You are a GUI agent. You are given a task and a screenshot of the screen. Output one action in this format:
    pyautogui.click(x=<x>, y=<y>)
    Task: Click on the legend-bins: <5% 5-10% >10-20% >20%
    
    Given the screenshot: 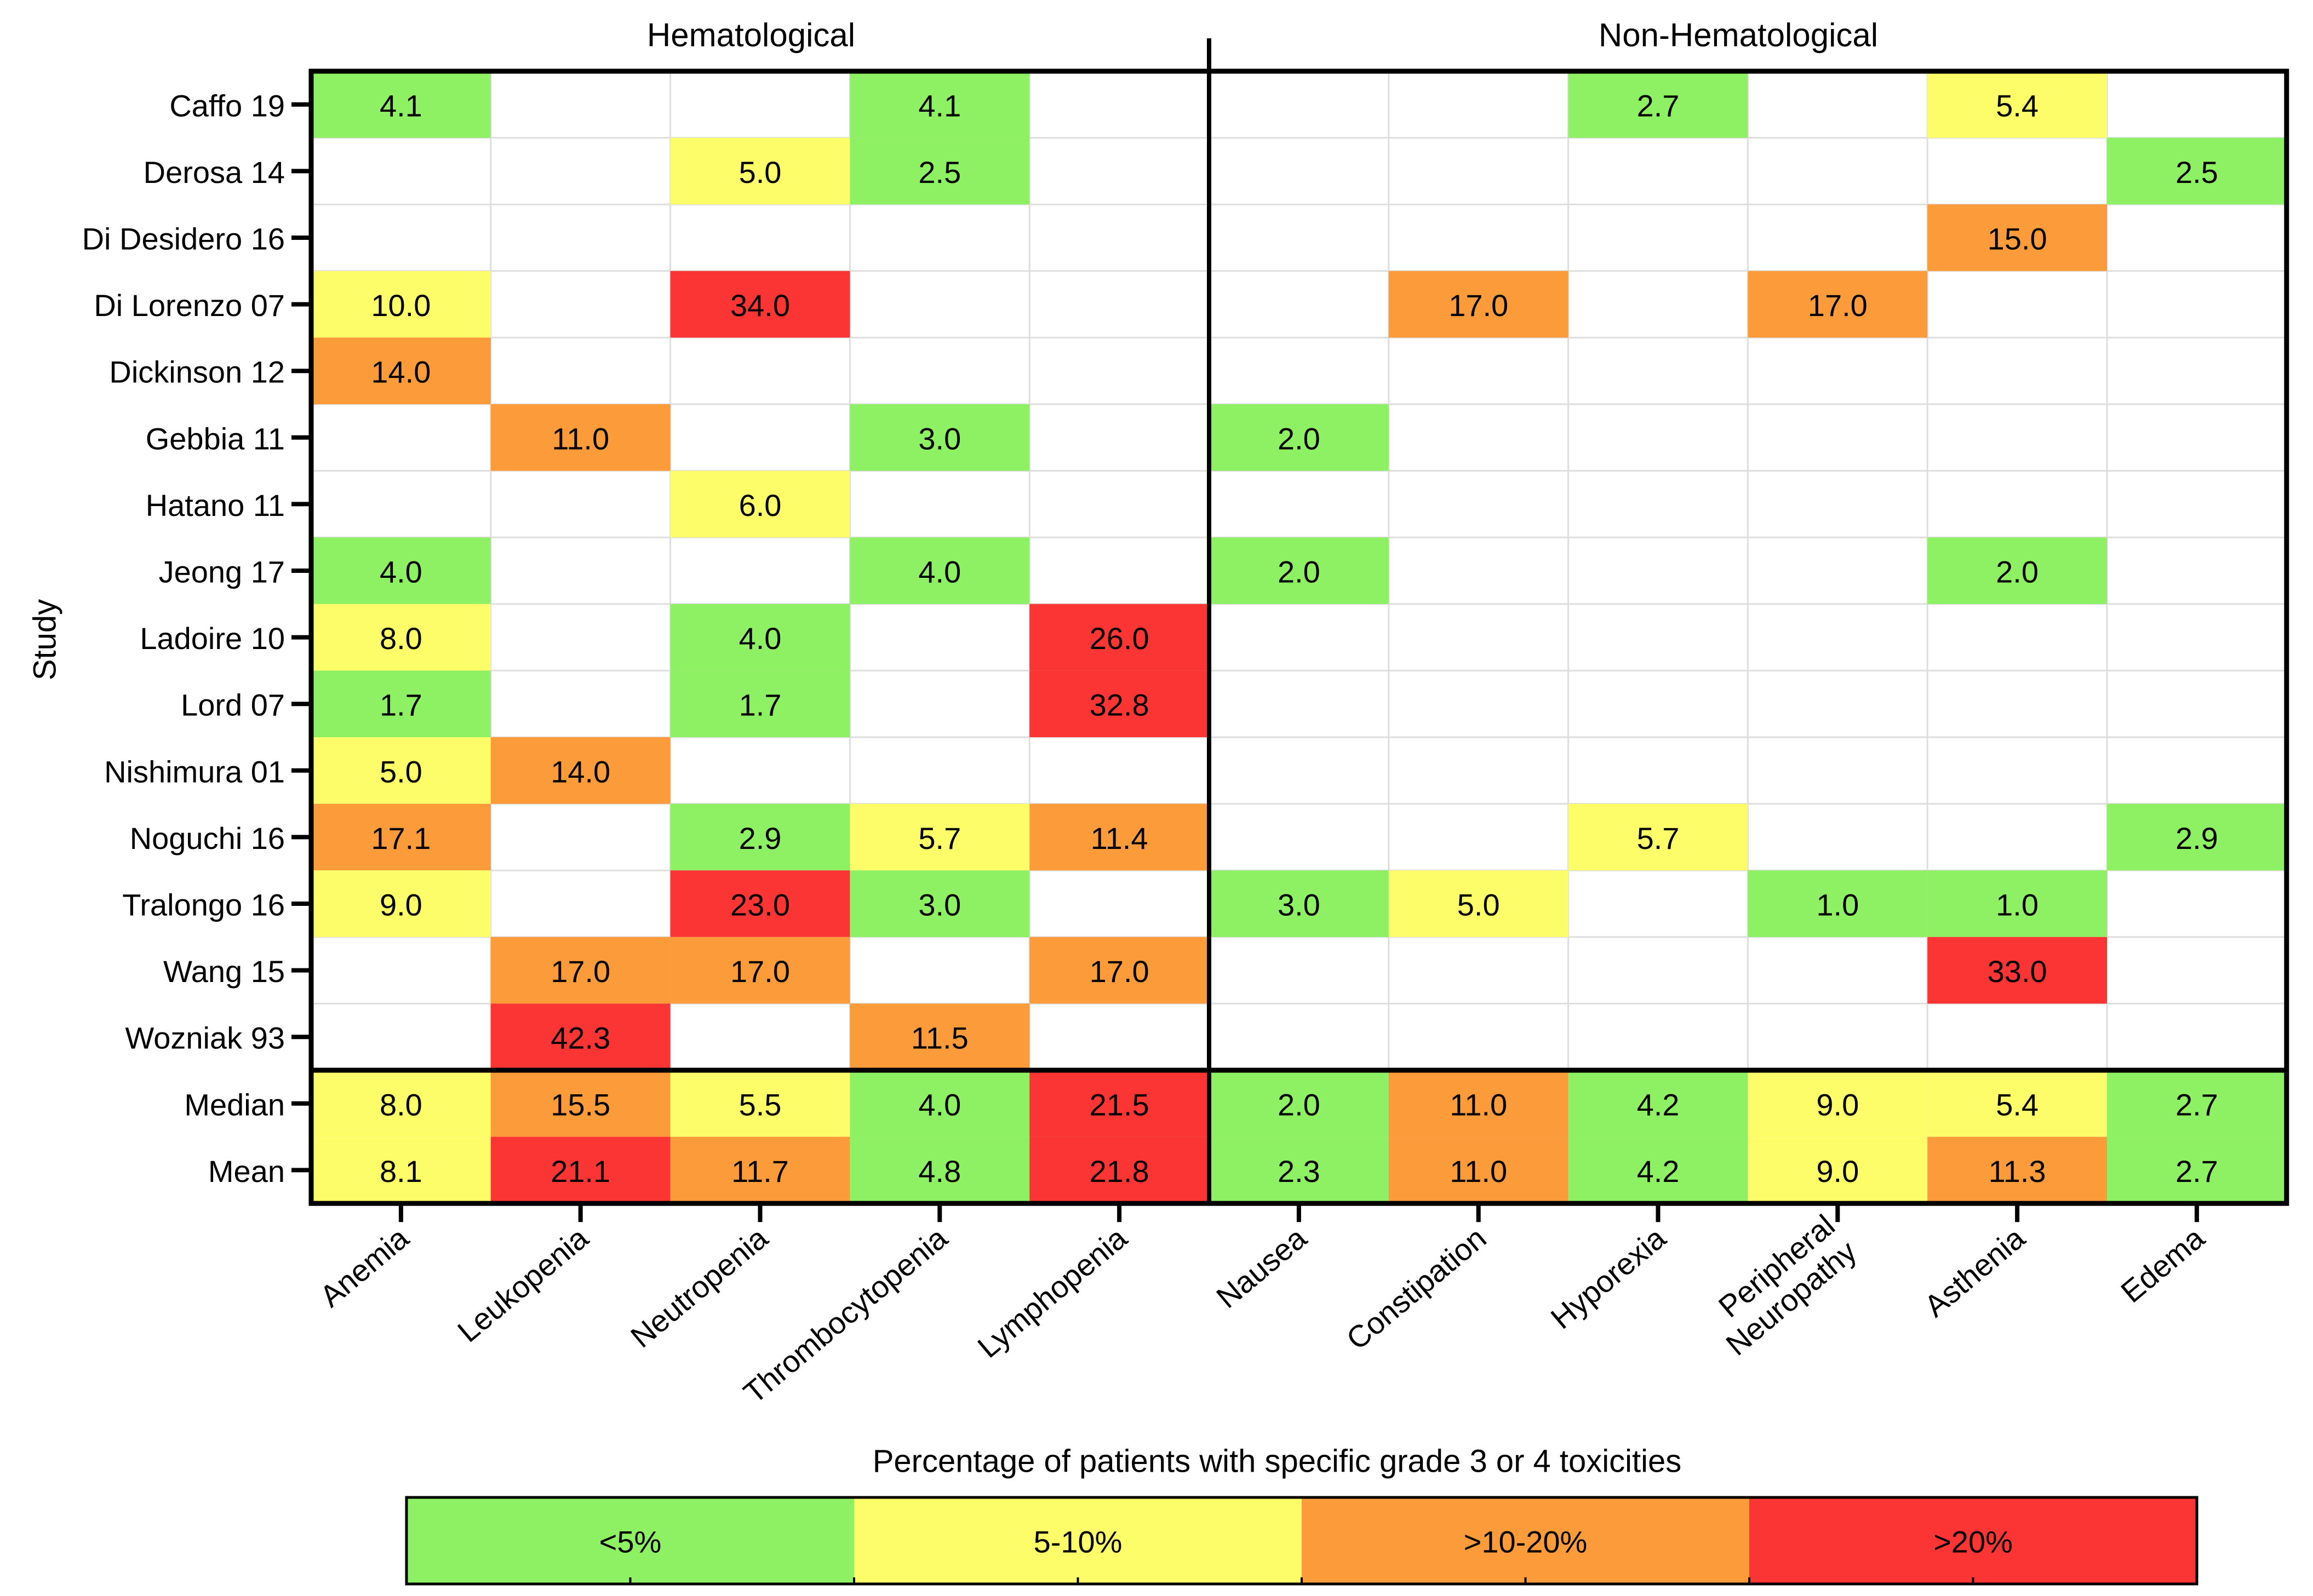 What is the action you would take?
    pyautogui.click(x=1302, y=1541)
    